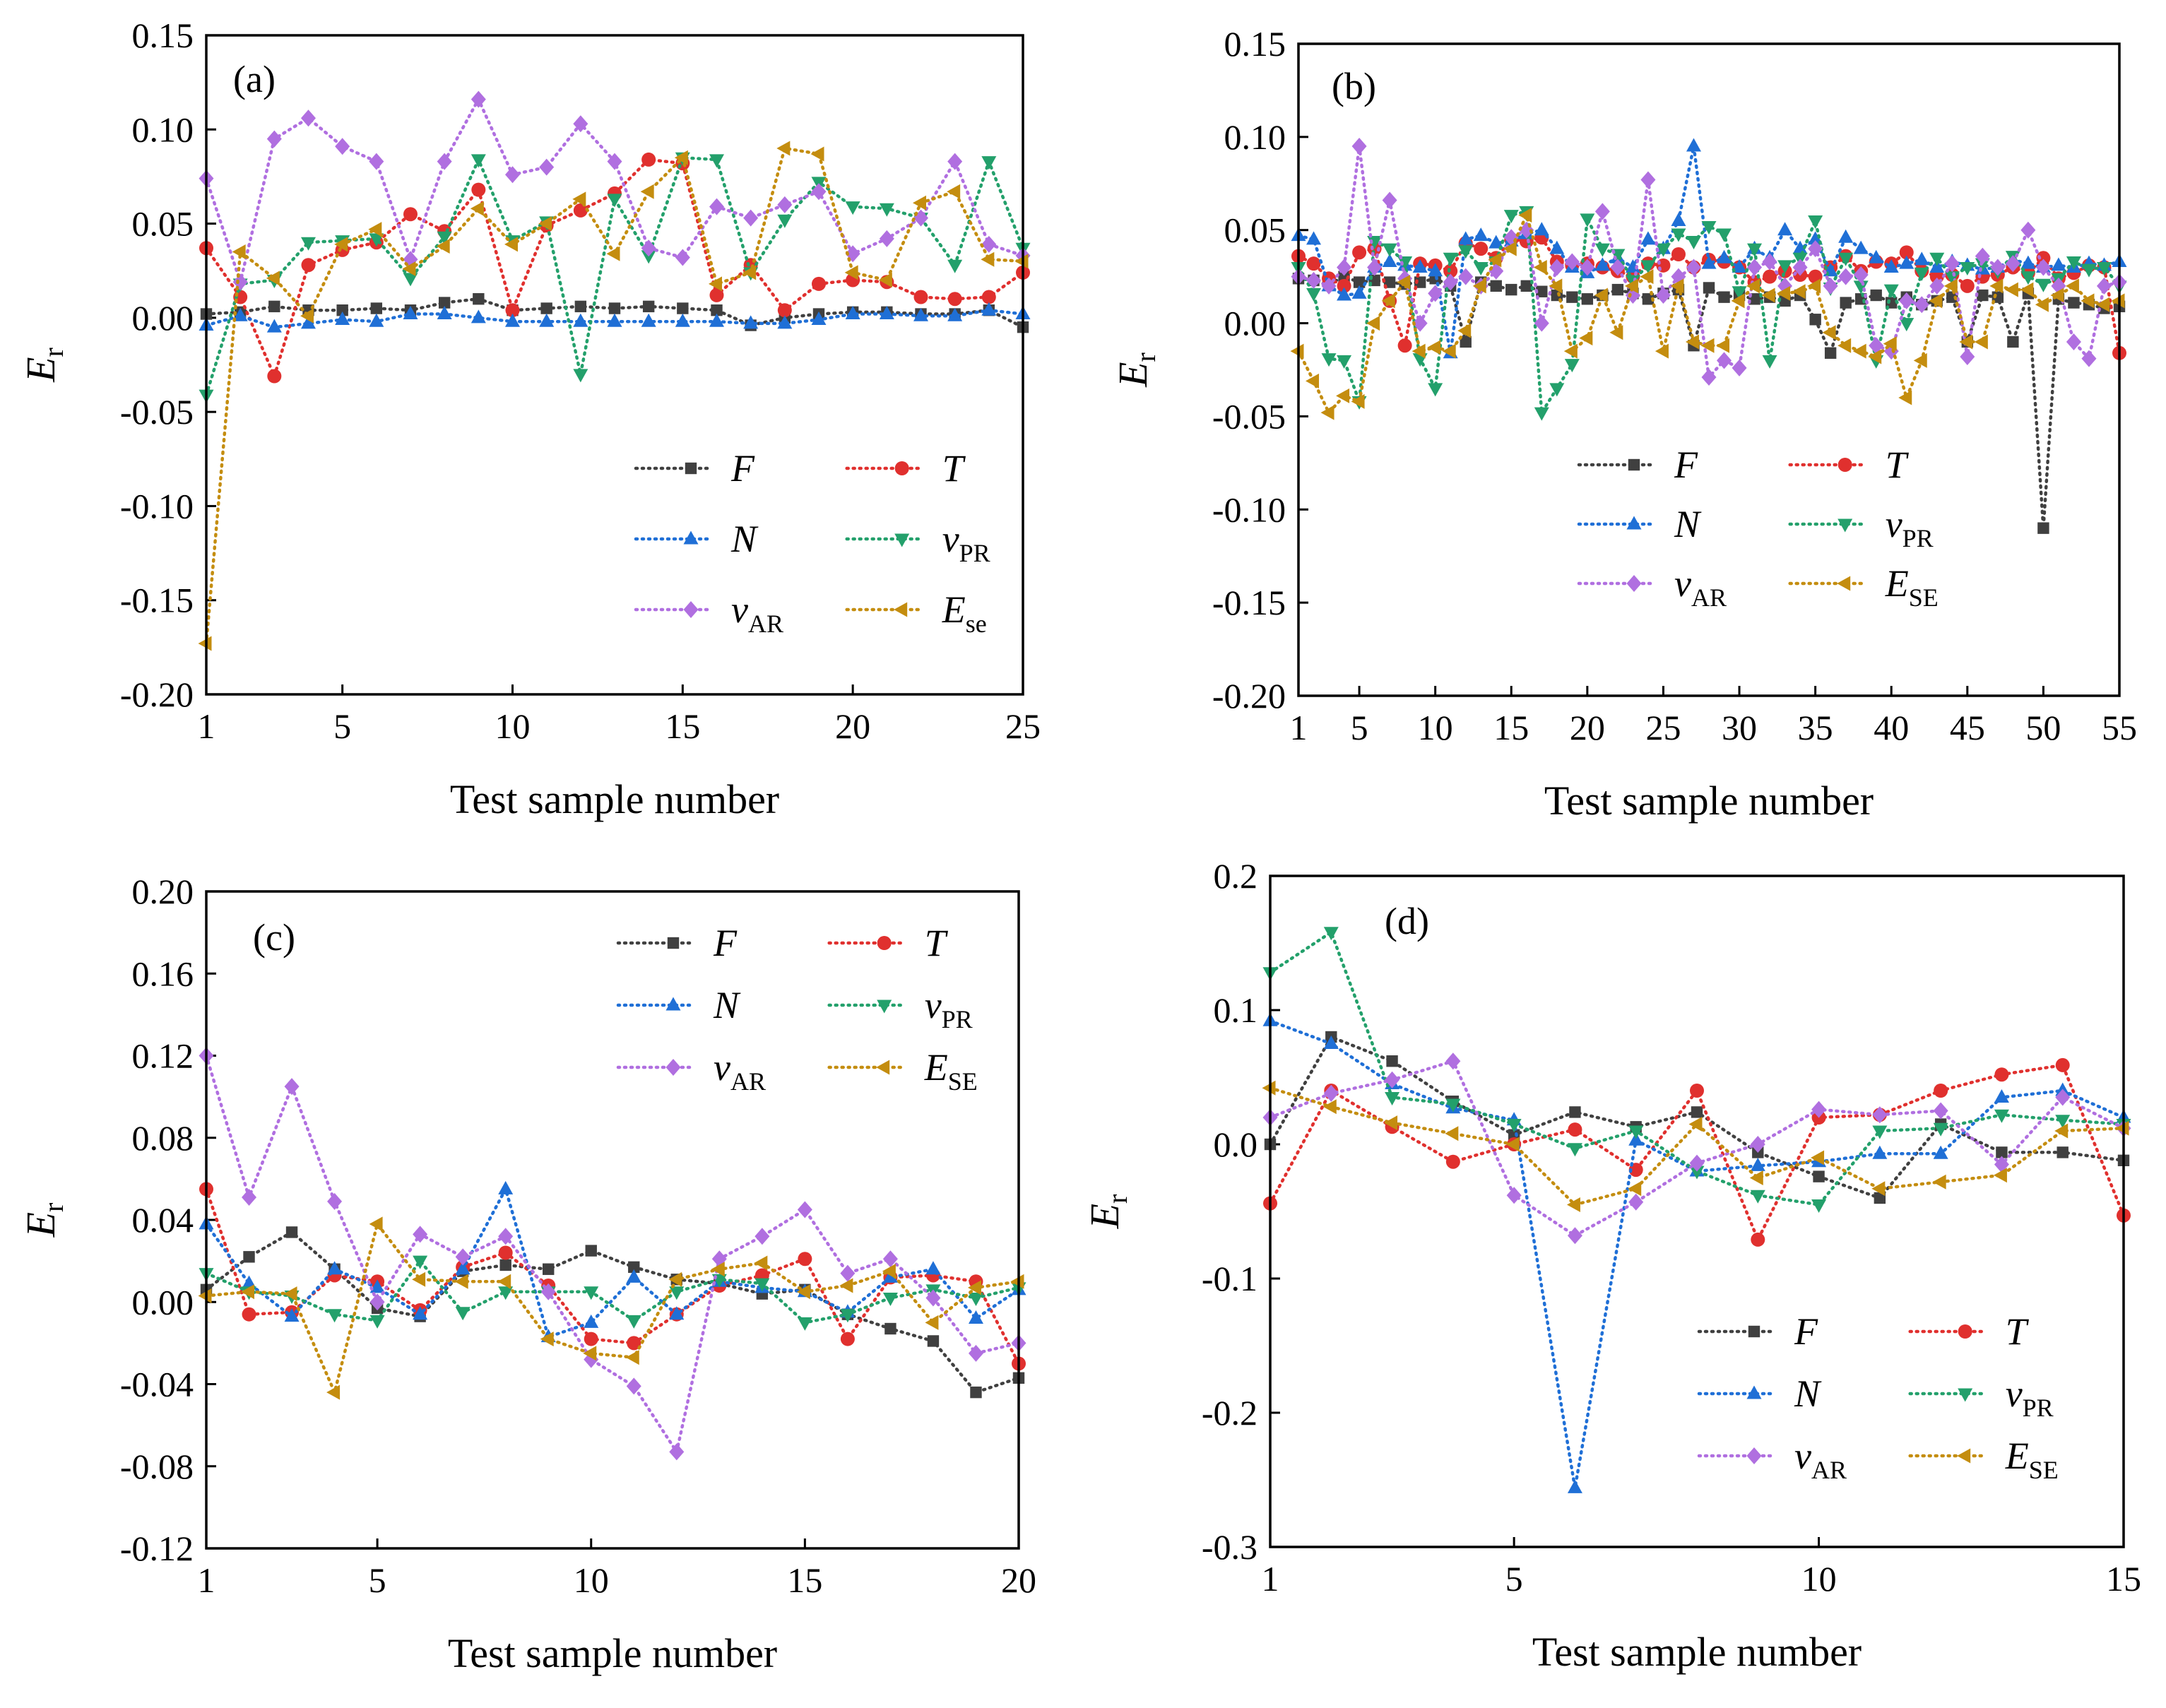  I want to click on x-tick-label: 30, so click(1739, 727).